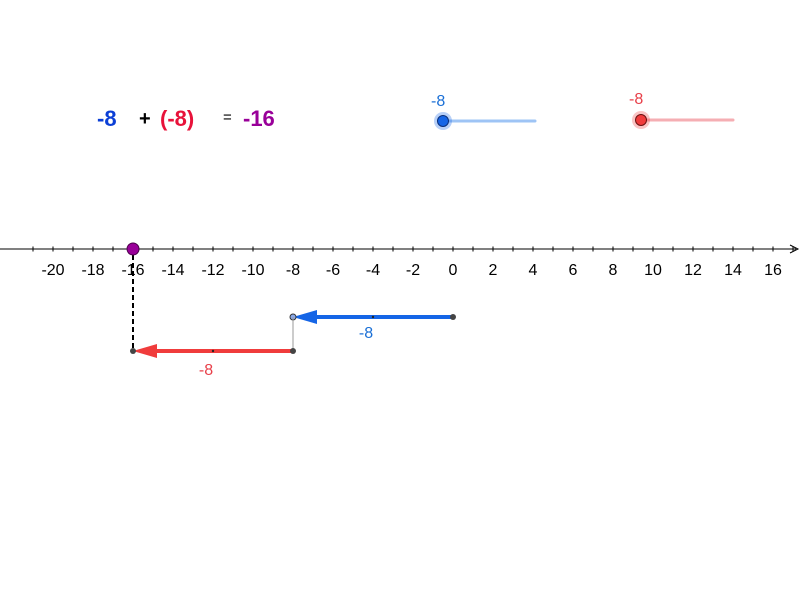 This screenshot has height=600, width=800. I want to click on blue-slider-label: -8, so click(438, 101).